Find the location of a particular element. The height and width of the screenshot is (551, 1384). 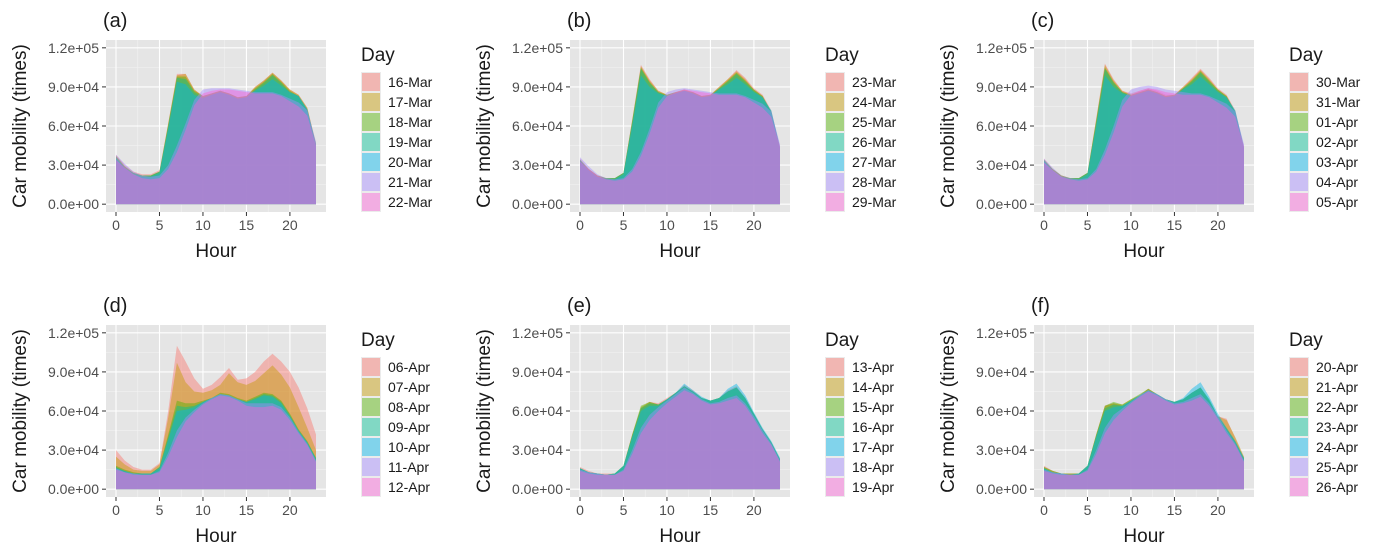

y-tick-label: 9.0e+04 is located at coordinates (1001, 372).